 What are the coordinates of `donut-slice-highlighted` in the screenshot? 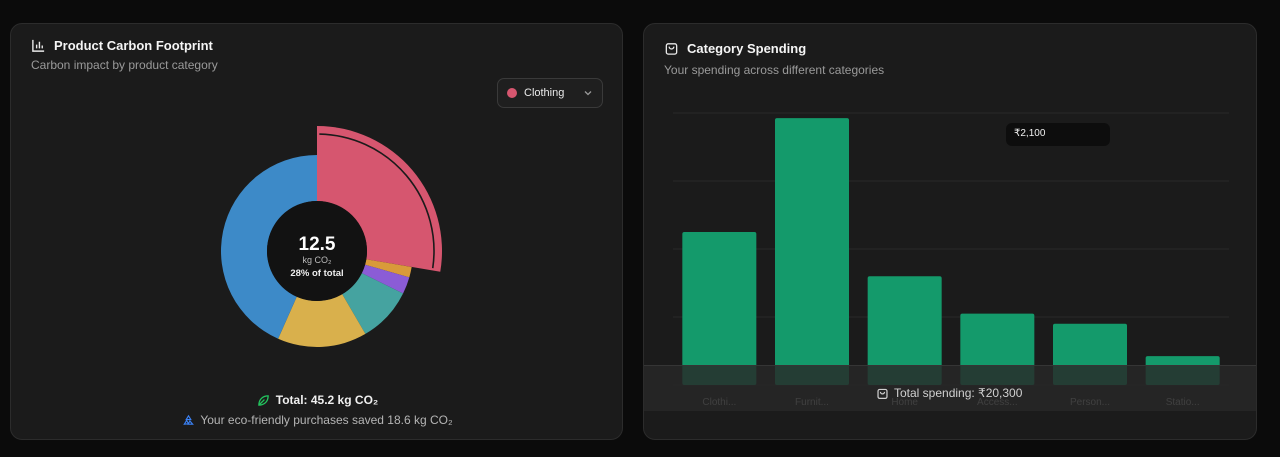 It's located at (379, 199).